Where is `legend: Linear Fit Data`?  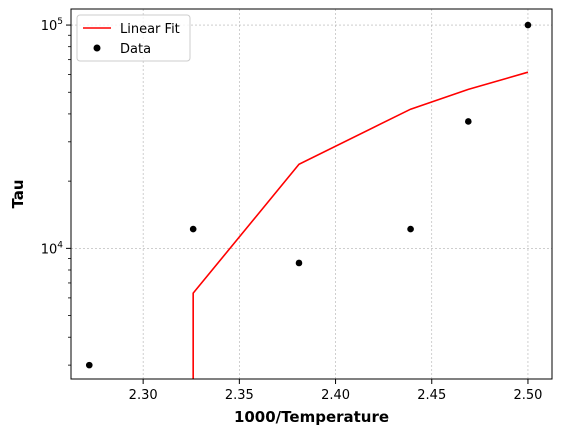
legend: Linear Fit Data is located at coordinates (133, 38).